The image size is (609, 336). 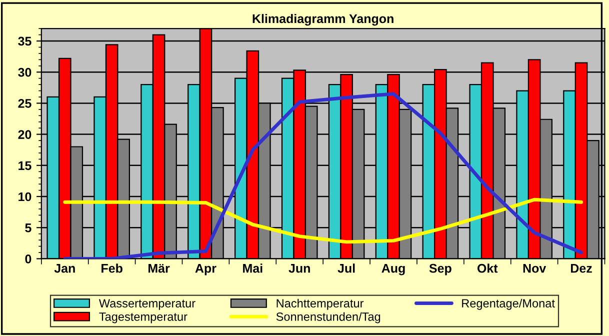 What do you see at coordinates (25, 72) in the screenshot?
I see `y-tick-label: 30` at bounding box center [25, 72].